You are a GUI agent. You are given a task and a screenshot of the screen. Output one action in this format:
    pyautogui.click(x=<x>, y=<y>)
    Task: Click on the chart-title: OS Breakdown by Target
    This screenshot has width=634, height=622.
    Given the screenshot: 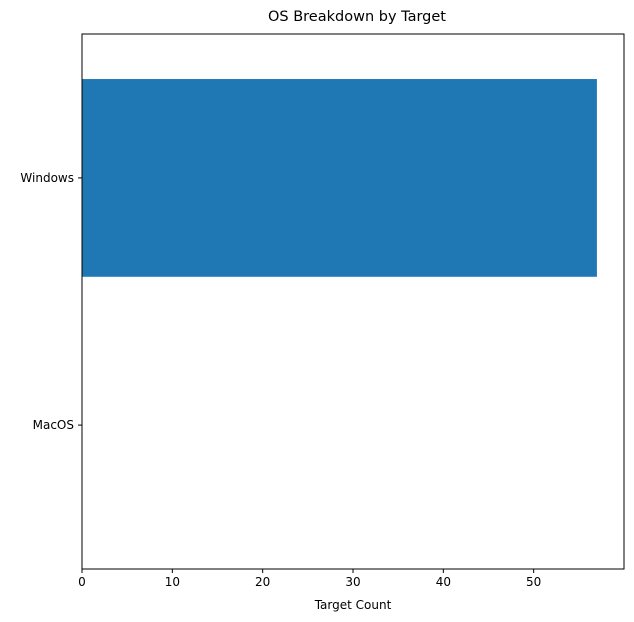 What is the action you would take?
    pyautogui.click(x=357, y=17)
    